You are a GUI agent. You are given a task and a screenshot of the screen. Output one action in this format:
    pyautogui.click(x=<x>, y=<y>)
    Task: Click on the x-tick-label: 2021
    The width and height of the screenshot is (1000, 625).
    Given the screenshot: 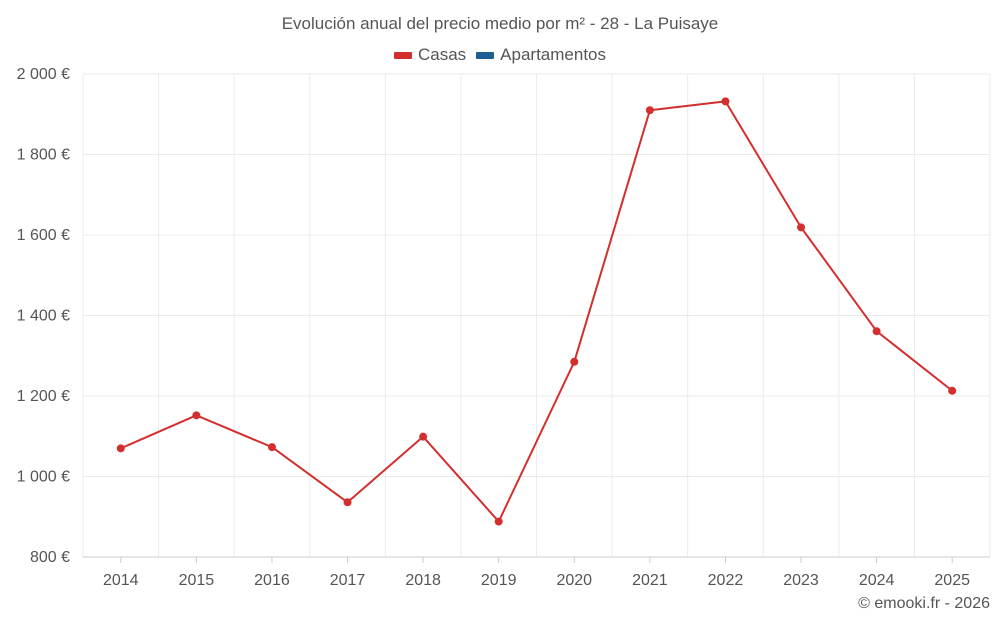 What is the action you would take?
    pyautogui.click(x=650, y=580)
    